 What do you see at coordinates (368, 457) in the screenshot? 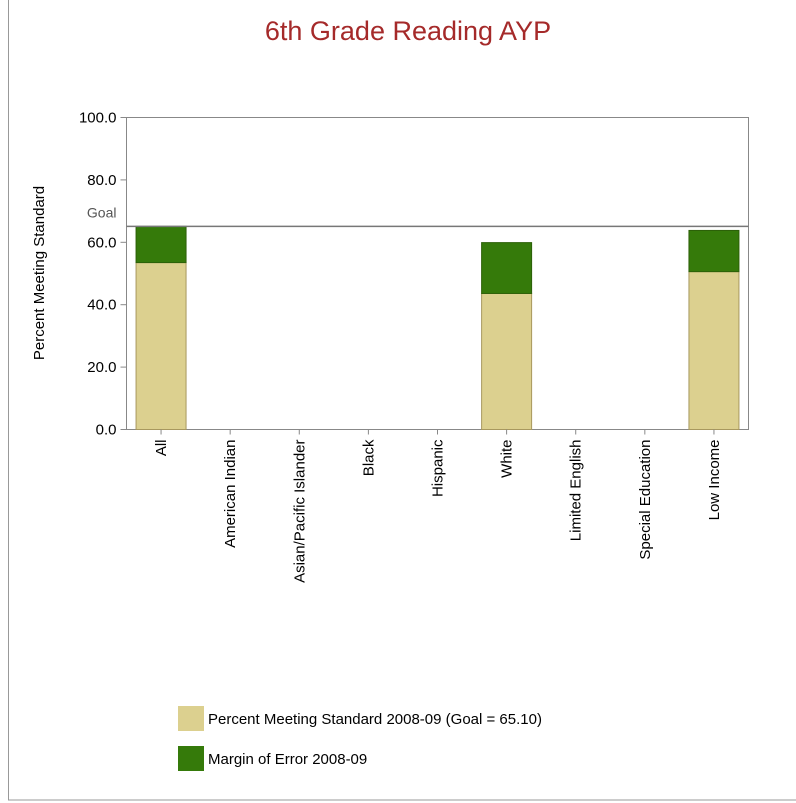
I see `x-tick-label: Black` at bounding box center [368, 457].